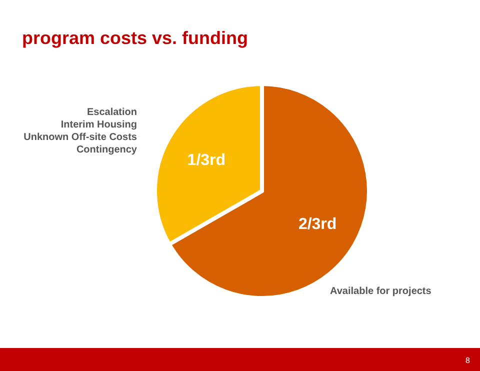 The image size is (480, 371). What do you see at coordinates (81, 131) in the screenshot?
I see `slice-label: Escalation Interim Housing Unknown Off-site Costs Contingency` at bounding box center [81, 131].